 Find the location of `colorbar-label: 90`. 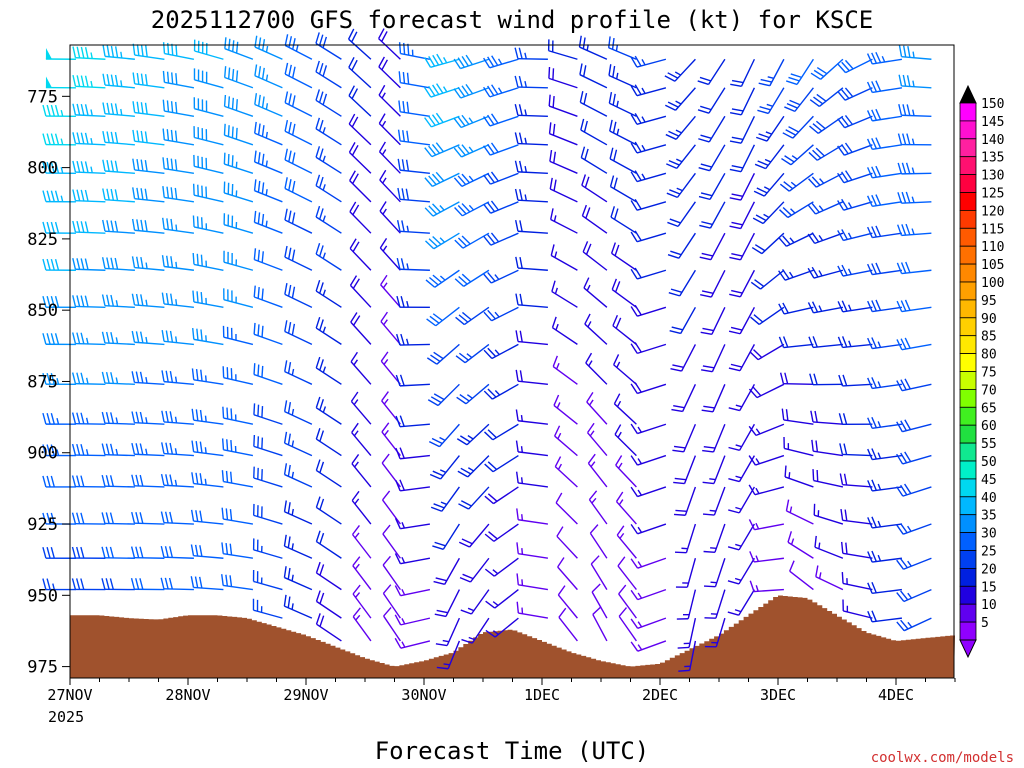

colorbar-label: 90 is located at coordinates (989, 319).